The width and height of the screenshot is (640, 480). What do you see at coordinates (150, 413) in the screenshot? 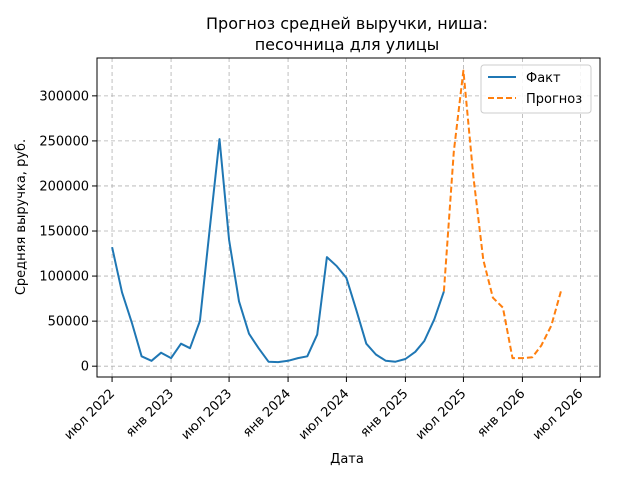
I see `x-tick-label: янв 2023` at bounding box center [150, 413].